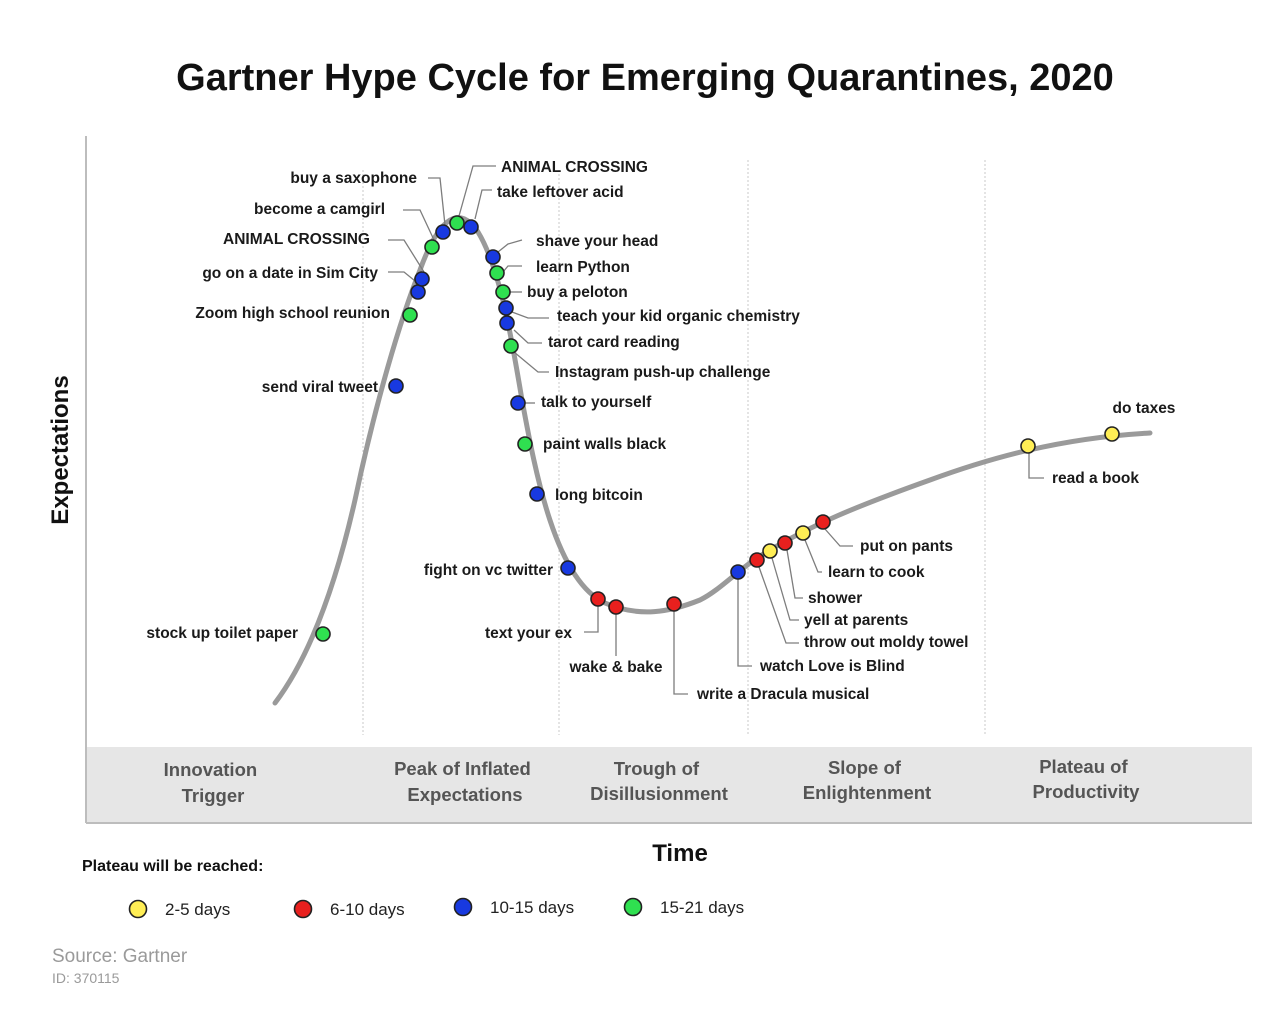 Image resolution: width=1276 pixels, height=1015 pixels. I want to click on data-point-tarot-card-reading, so click(507, 323).